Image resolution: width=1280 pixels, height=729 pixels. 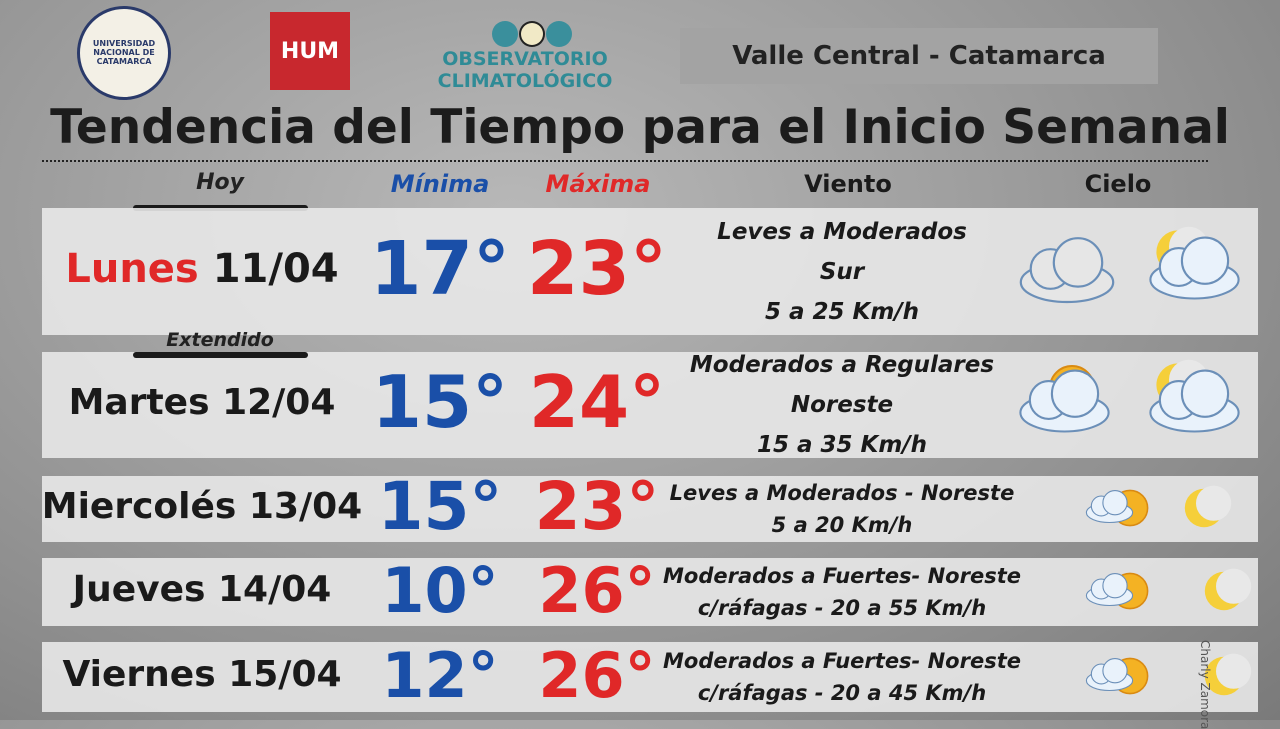 What do you see at coordinates (842, 493) in the screenshot?
I see `wind-line: Leves a Moderados - Noreste` at bounding box center [842, 493].